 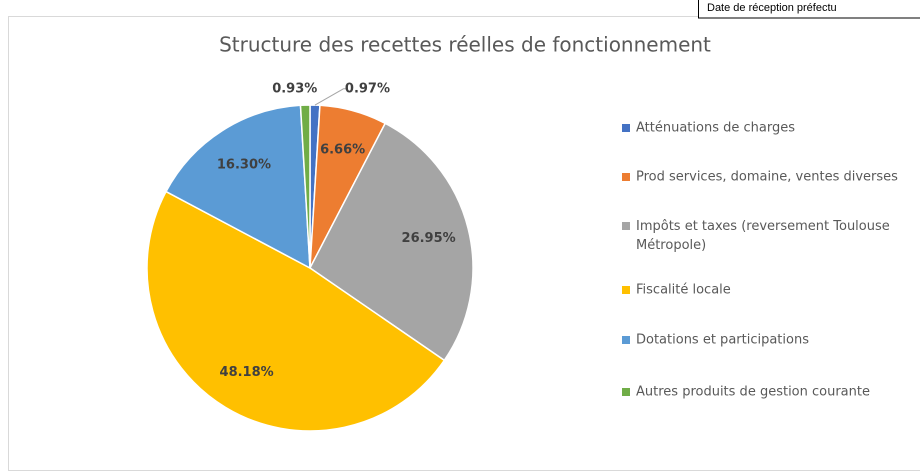 I want to click on legend-label: Atténuations de charges, so click(x=715, y=128).